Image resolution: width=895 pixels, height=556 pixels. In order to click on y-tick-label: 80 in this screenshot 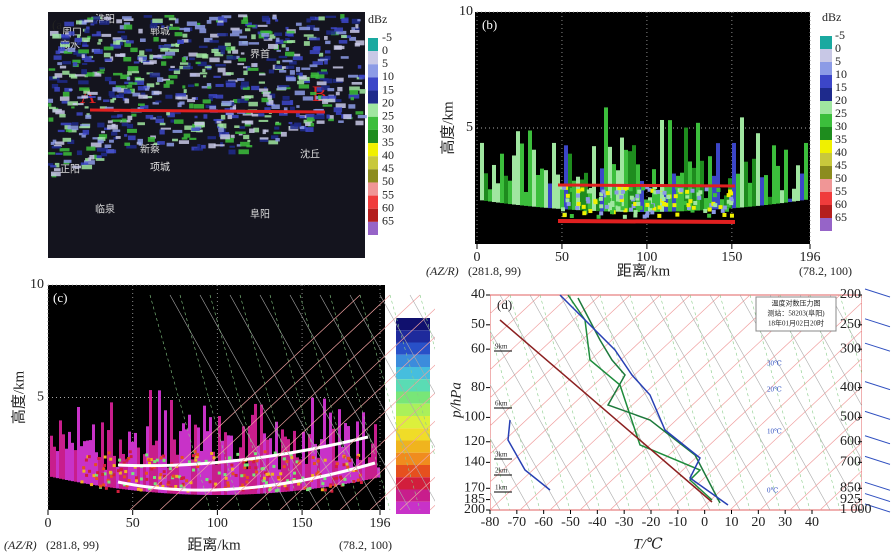, I will do `click(478, 387)`.